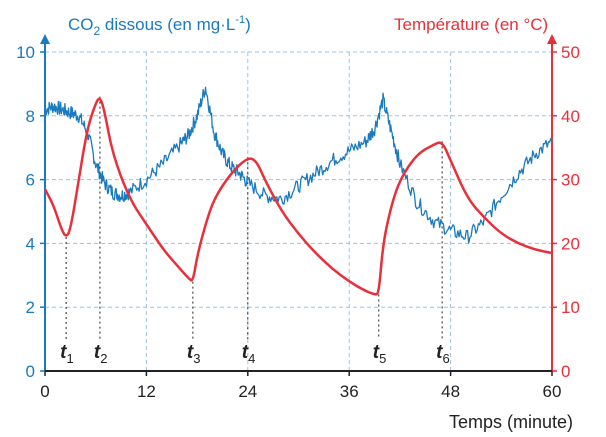 The width and height of the screenshot is (606, 437). I want to click on y-left-tick-label: 10, so click(25, 52).